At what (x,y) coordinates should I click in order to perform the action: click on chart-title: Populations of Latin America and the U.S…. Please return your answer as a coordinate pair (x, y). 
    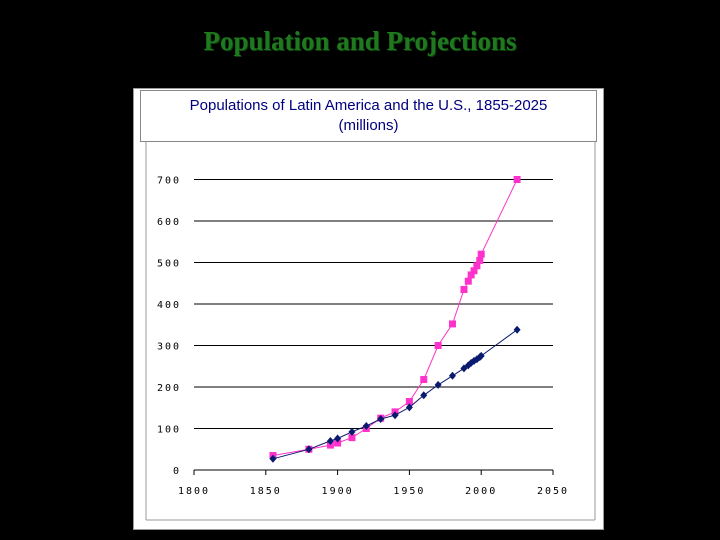
    Looking at the image, I should click on (368, 105).